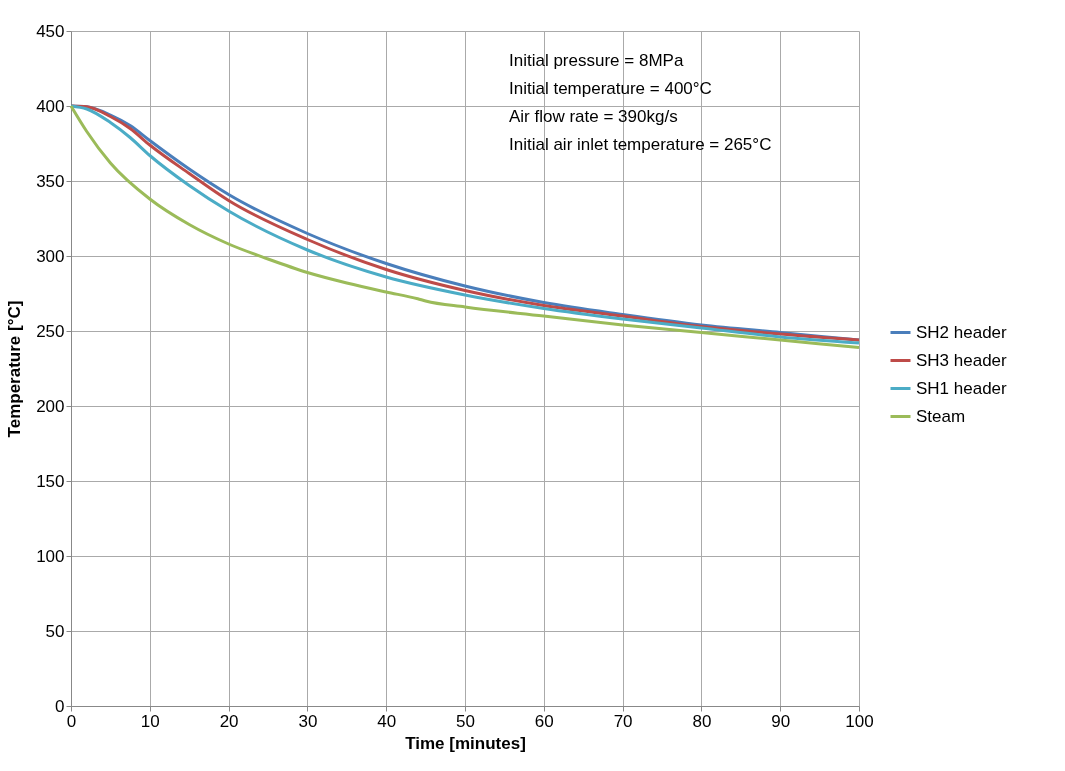 The image size is (1065, 771). What do you see at coordinates (55, 631) in the screenshot?
I see `y-tick-label: 50` at bounding box center [55, 631].